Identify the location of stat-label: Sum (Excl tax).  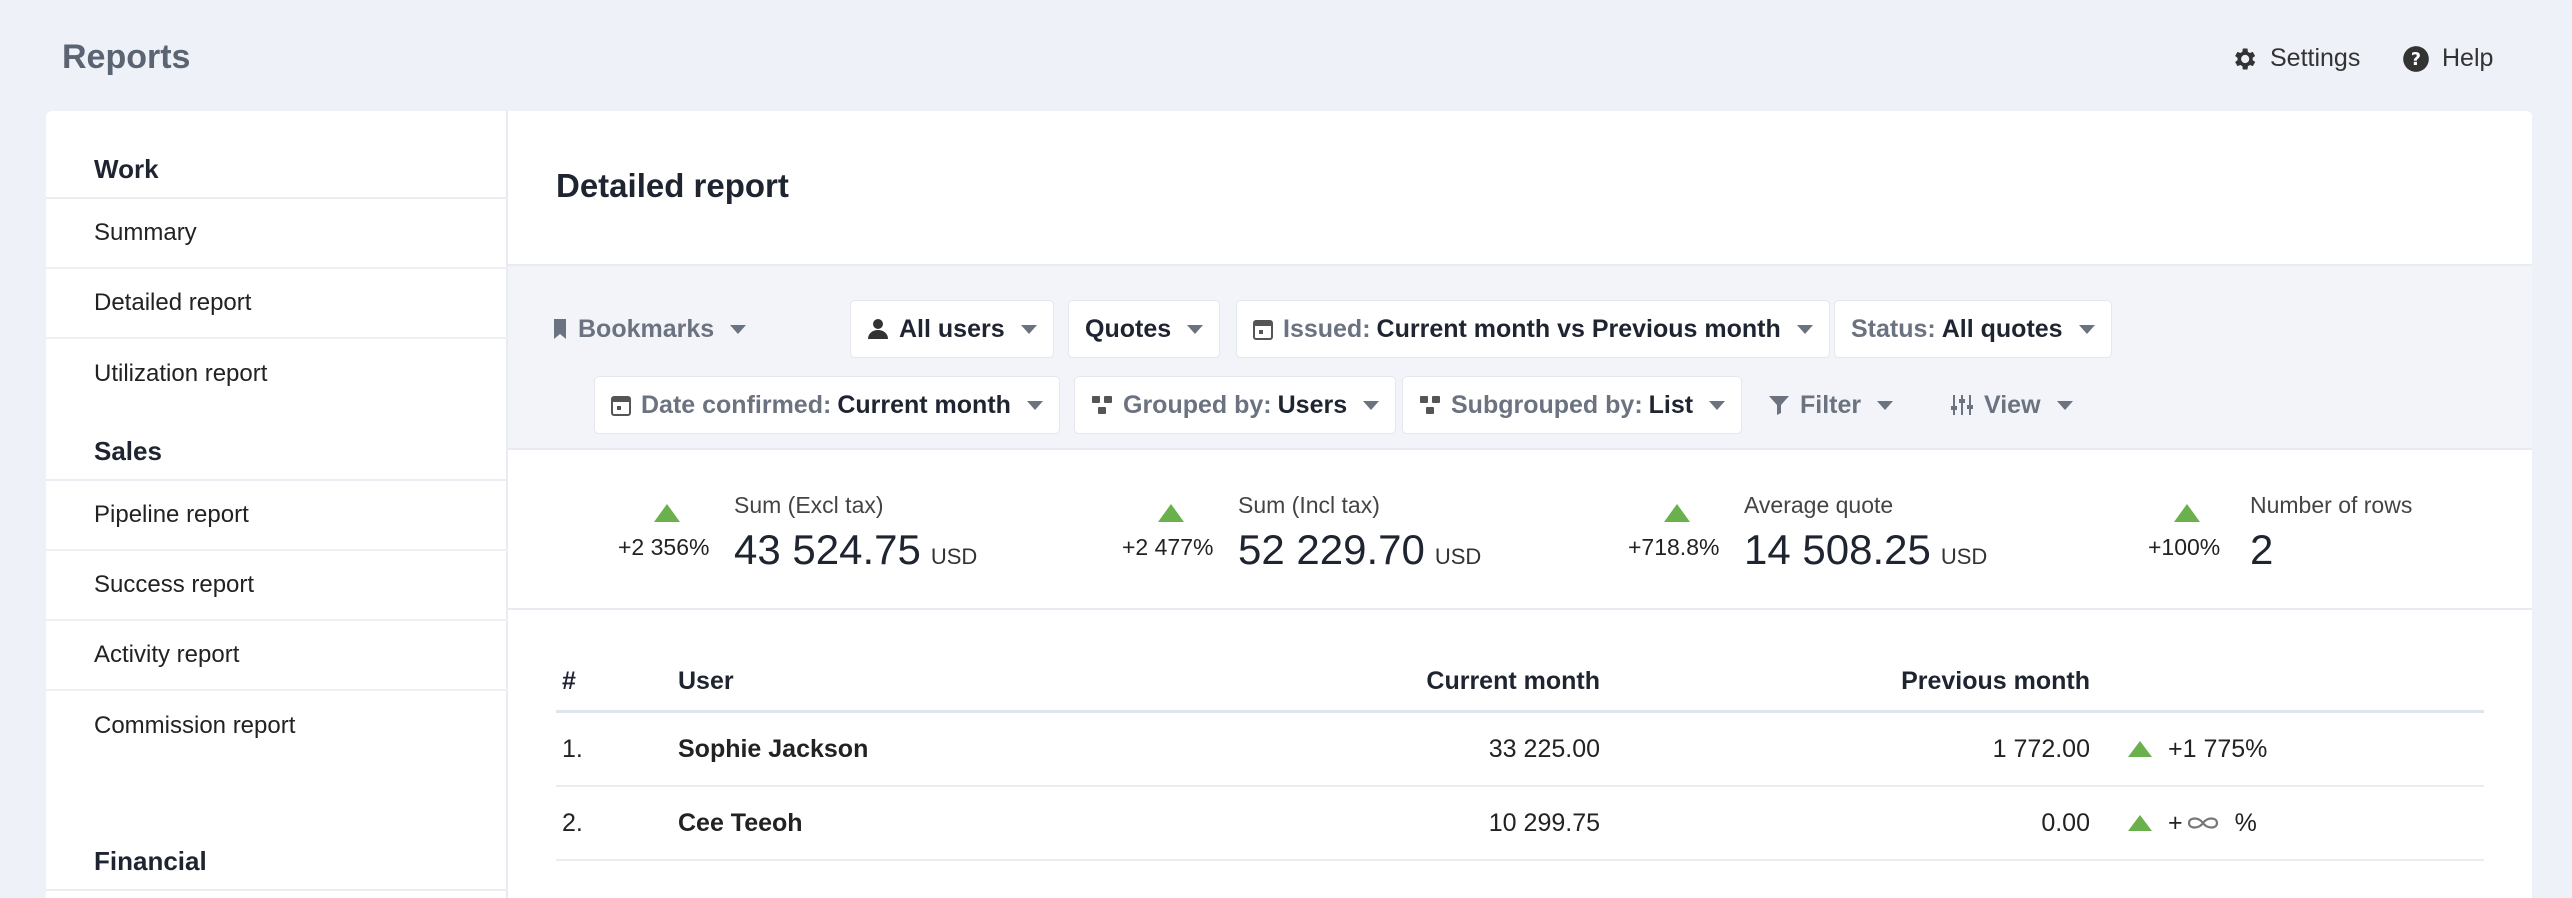
(809, 505).